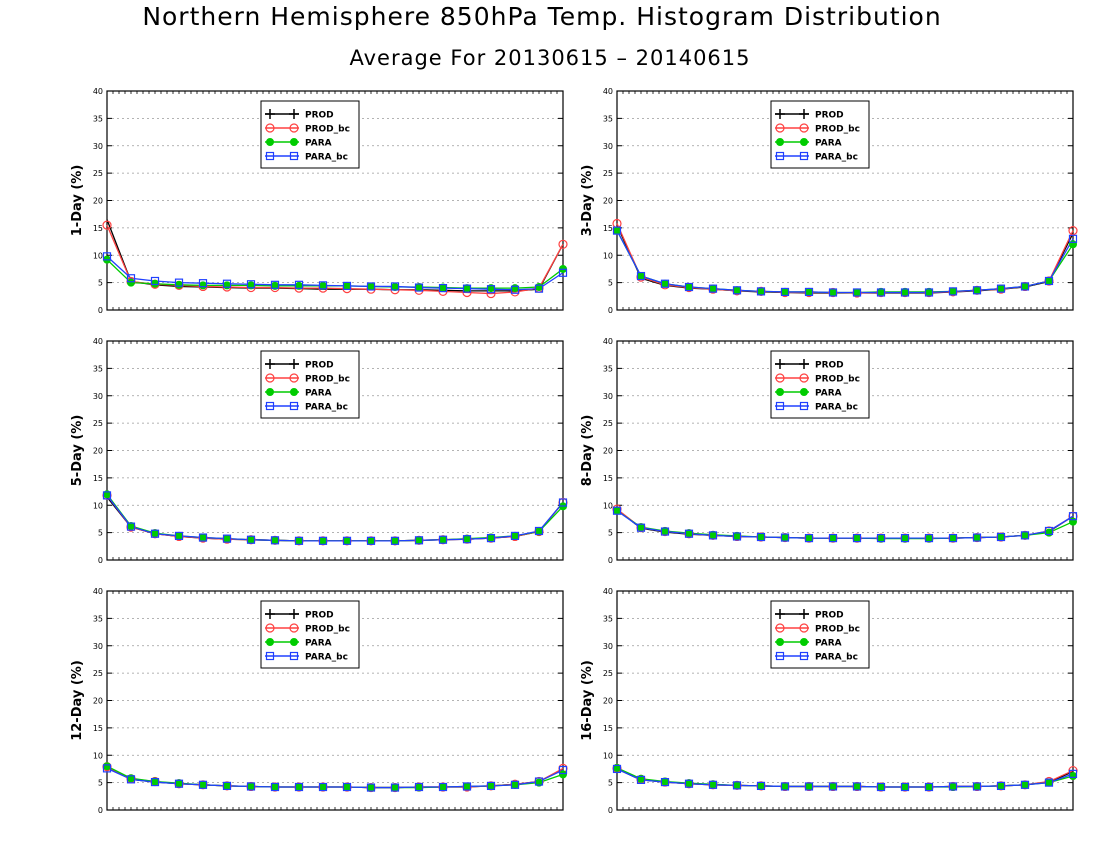 The height and width of the screenshot is (850, 1100). Describe the element at coordinates (829, 116) in the screenshot. I see `legend-label: PROD` at that location.